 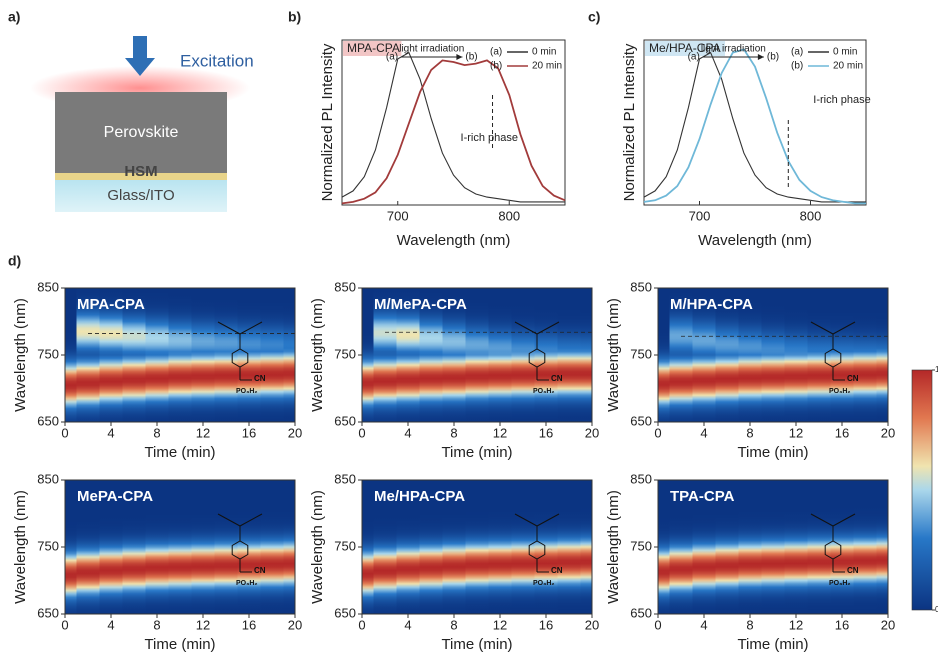 I want to click on colorbar-tick-label: 0.0, so click(x=936, y=609).